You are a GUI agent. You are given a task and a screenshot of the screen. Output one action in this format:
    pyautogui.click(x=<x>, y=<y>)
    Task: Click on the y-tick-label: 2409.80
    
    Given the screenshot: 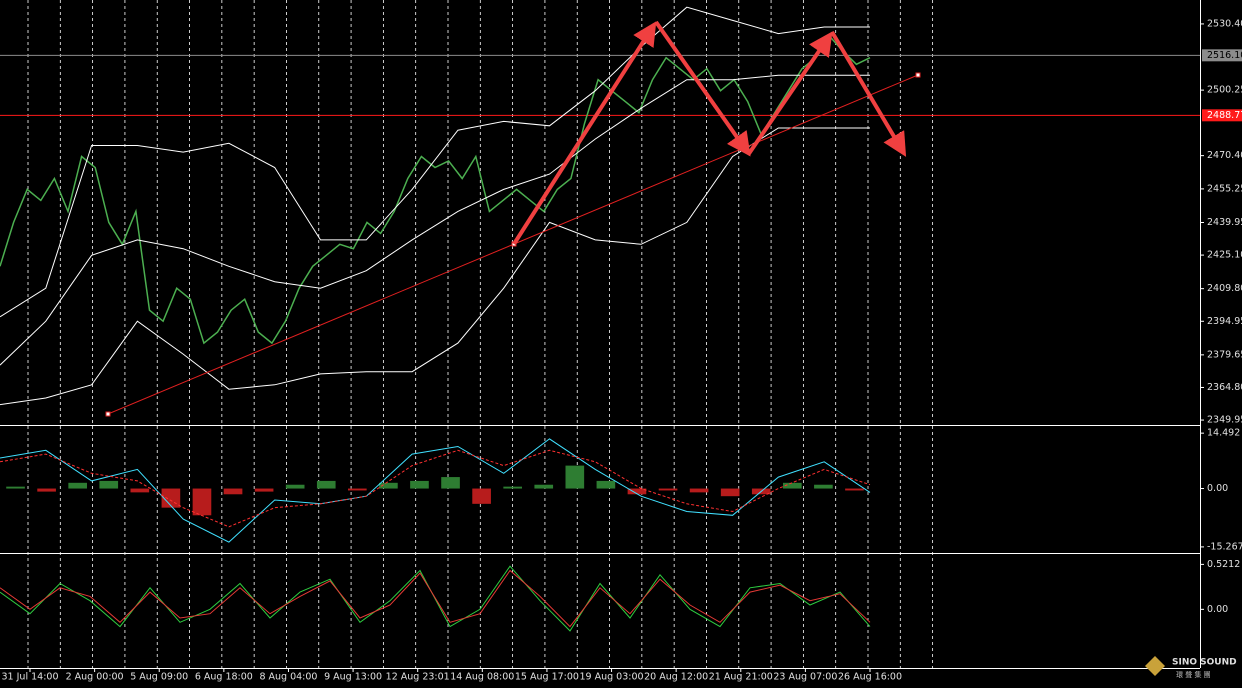 What is the action you would take?
    pyautogui.click(x=1224, y=288)
    